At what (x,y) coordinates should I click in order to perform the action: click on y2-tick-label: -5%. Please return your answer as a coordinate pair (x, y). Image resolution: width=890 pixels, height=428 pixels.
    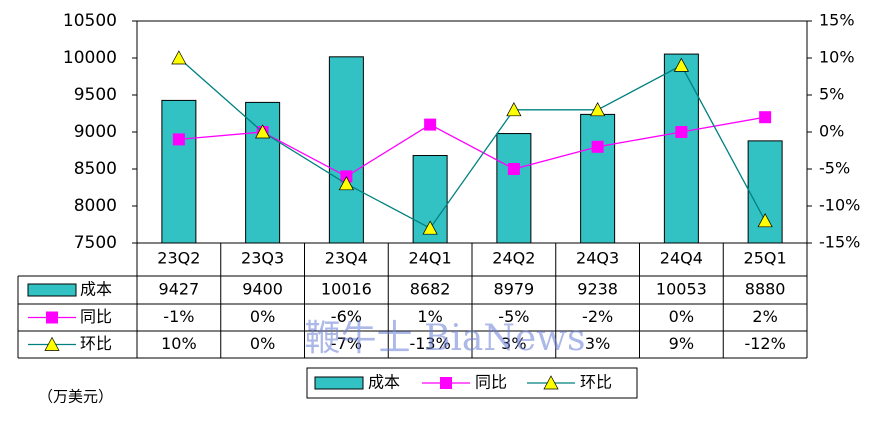
    Looking at the image, I should click on (834, 168).